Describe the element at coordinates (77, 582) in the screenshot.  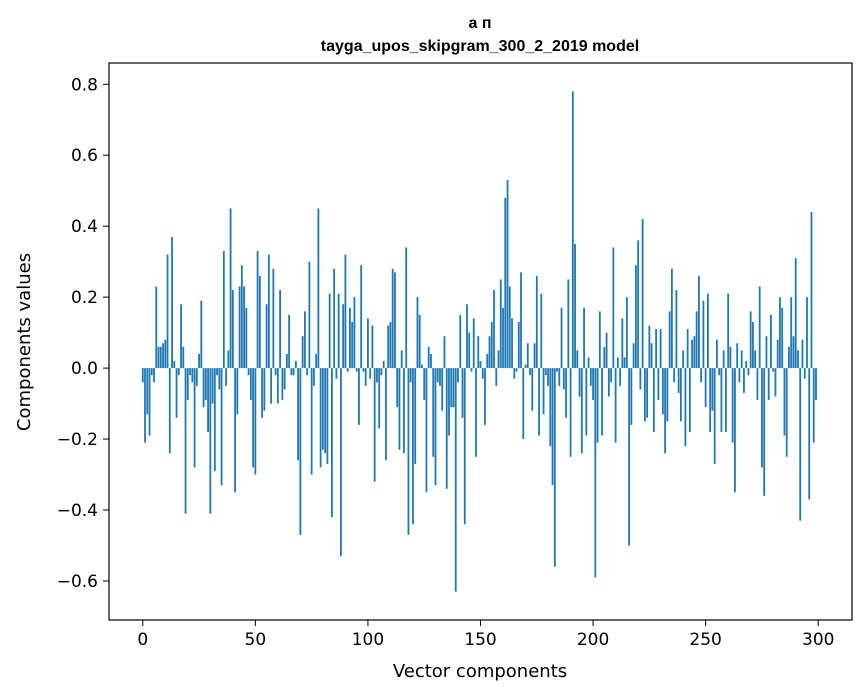
I see `y-tick-label: −0.6` at that location.